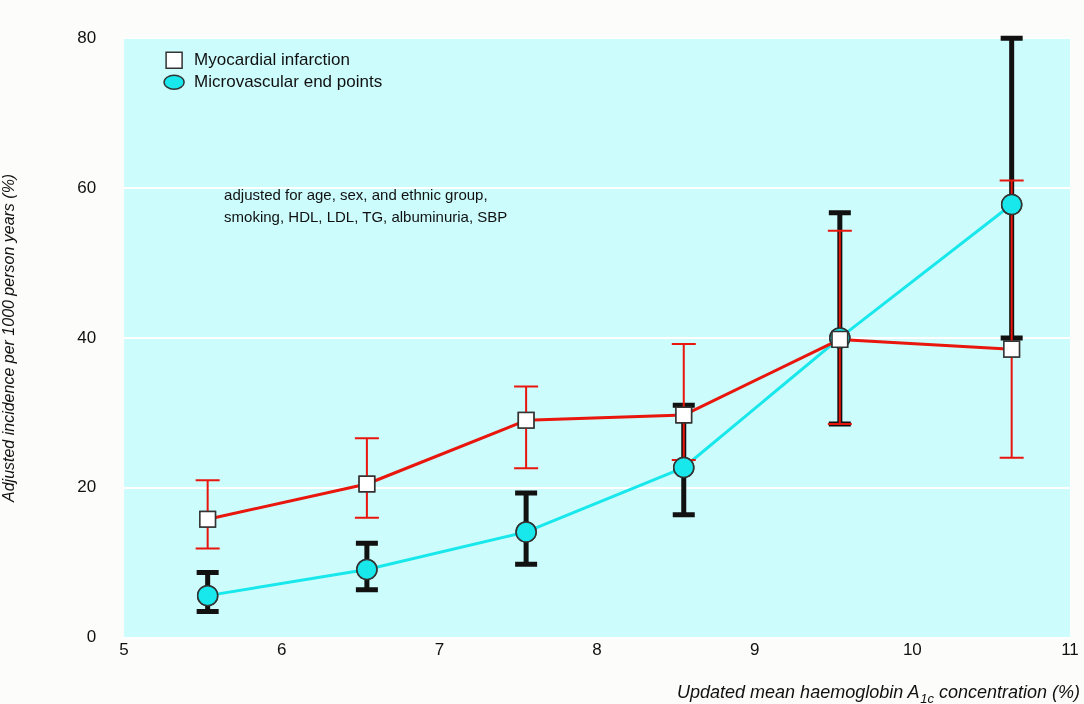  Describe the element at coordinates (912, 650) in the screenshot. I see `x-tick-label: 10` at that location.